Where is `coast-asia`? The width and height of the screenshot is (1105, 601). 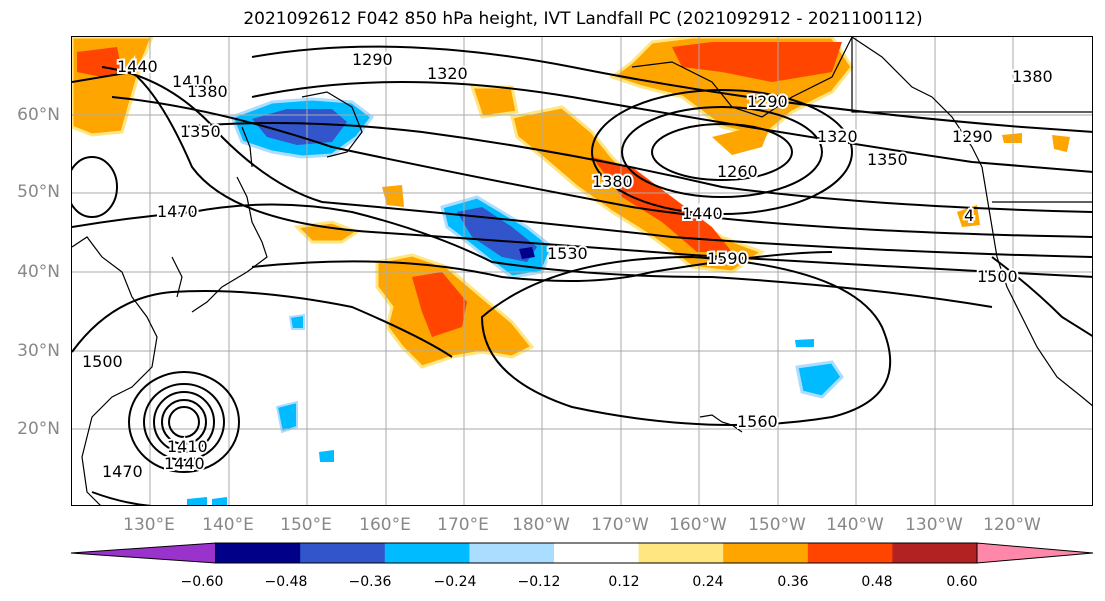
coast-asia is located at coordinates (115, 370).